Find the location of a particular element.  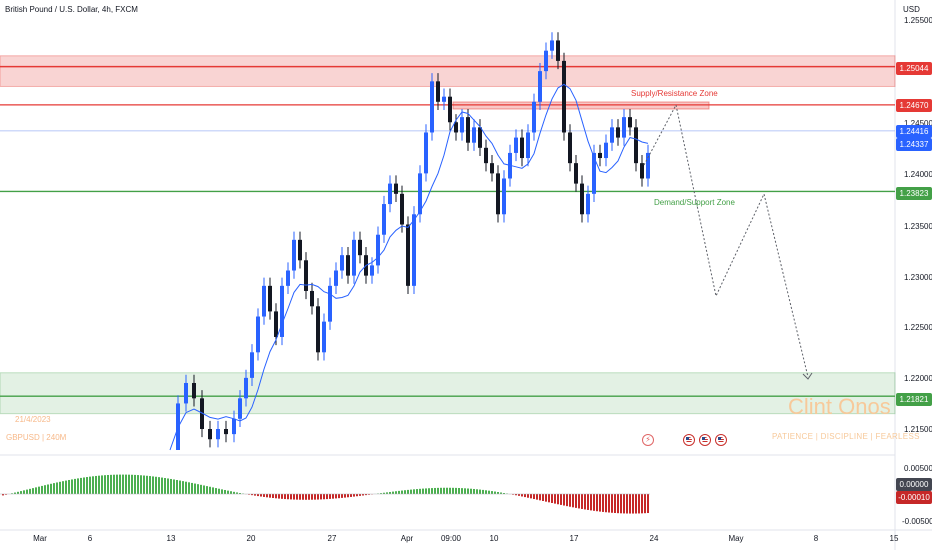

watermark-date: 21/4/2023 is located at coordinates (33, 419).